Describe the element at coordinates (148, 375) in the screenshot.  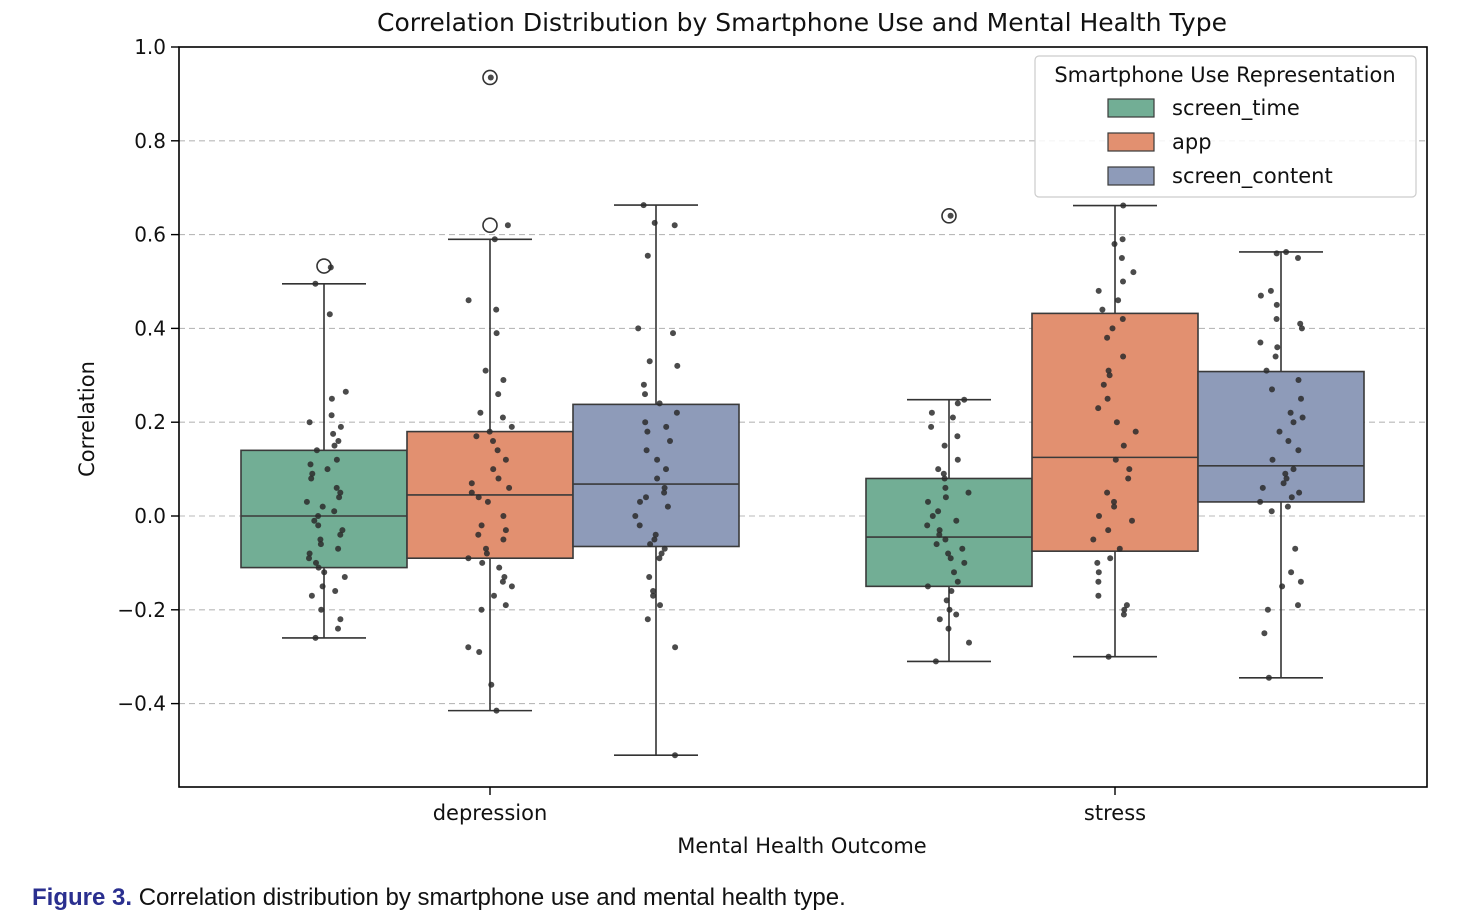
I see `y-axis-ticks: 1.0 0.8 0.6 0.4 0.2 0.0 −0.2 −0.4` at that location.